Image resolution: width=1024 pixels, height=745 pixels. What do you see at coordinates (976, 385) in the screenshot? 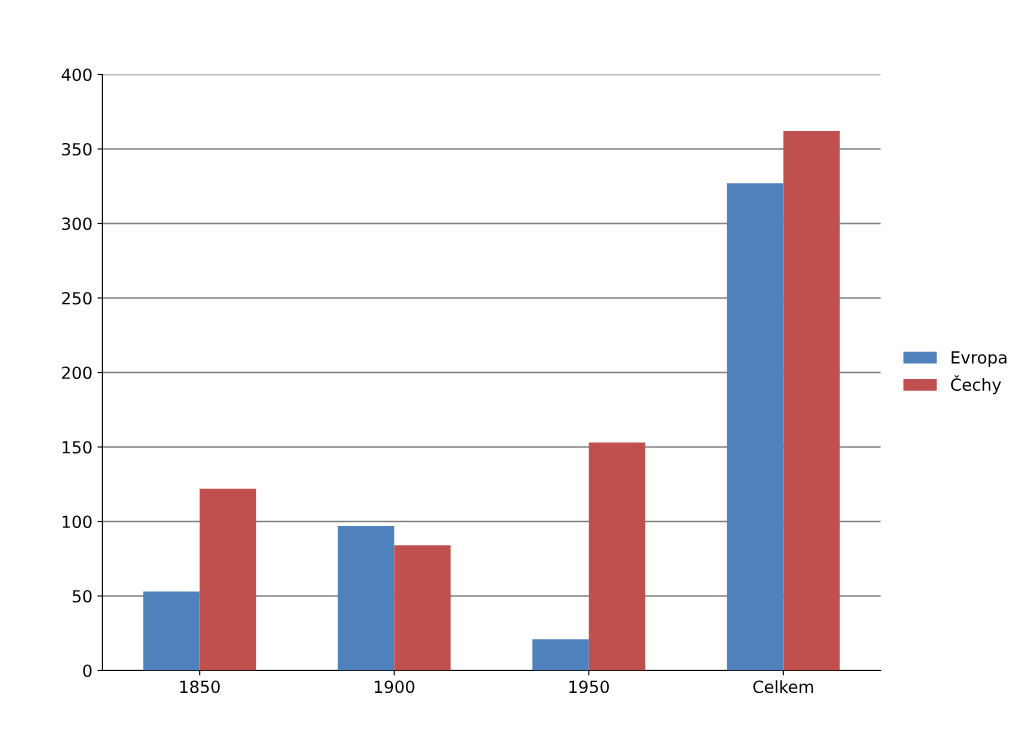
I see `legend-label: Čechy` at bounding box center [976, 385].